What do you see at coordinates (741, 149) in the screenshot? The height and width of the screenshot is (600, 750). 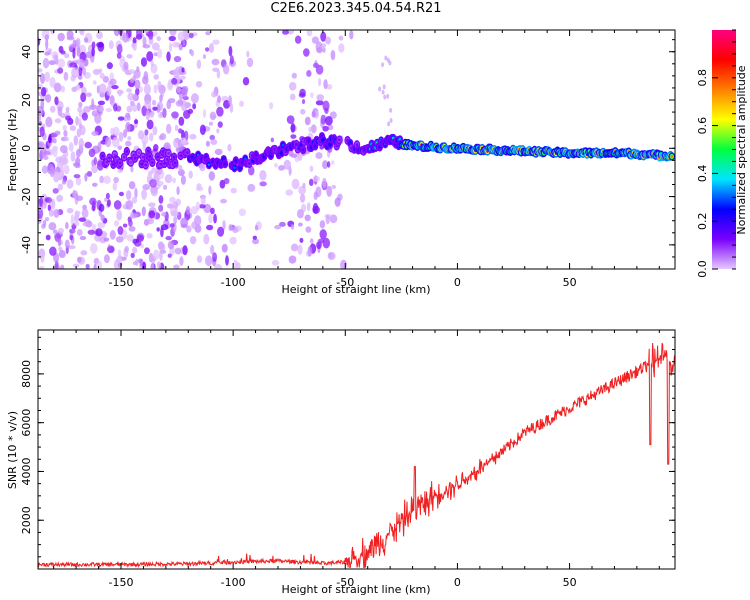 I see `colorbar-label: Normalized spectral amplitude` at bounding box center [741, 149].